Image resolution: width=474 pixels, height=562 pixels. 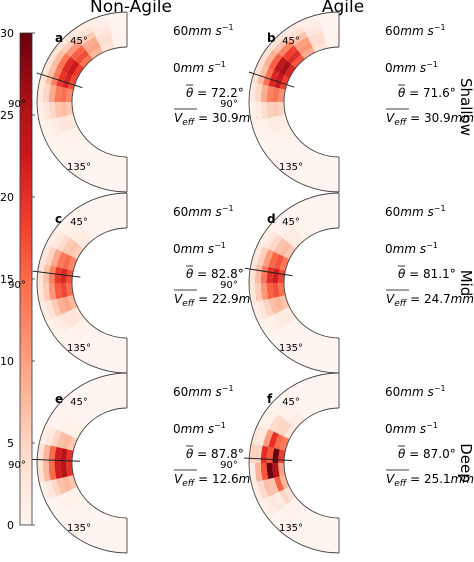 What do you see at coordinates (291, 41) in the screenshot?
I see `angle-tick-label: 45°` at bounding box center [291, 41].